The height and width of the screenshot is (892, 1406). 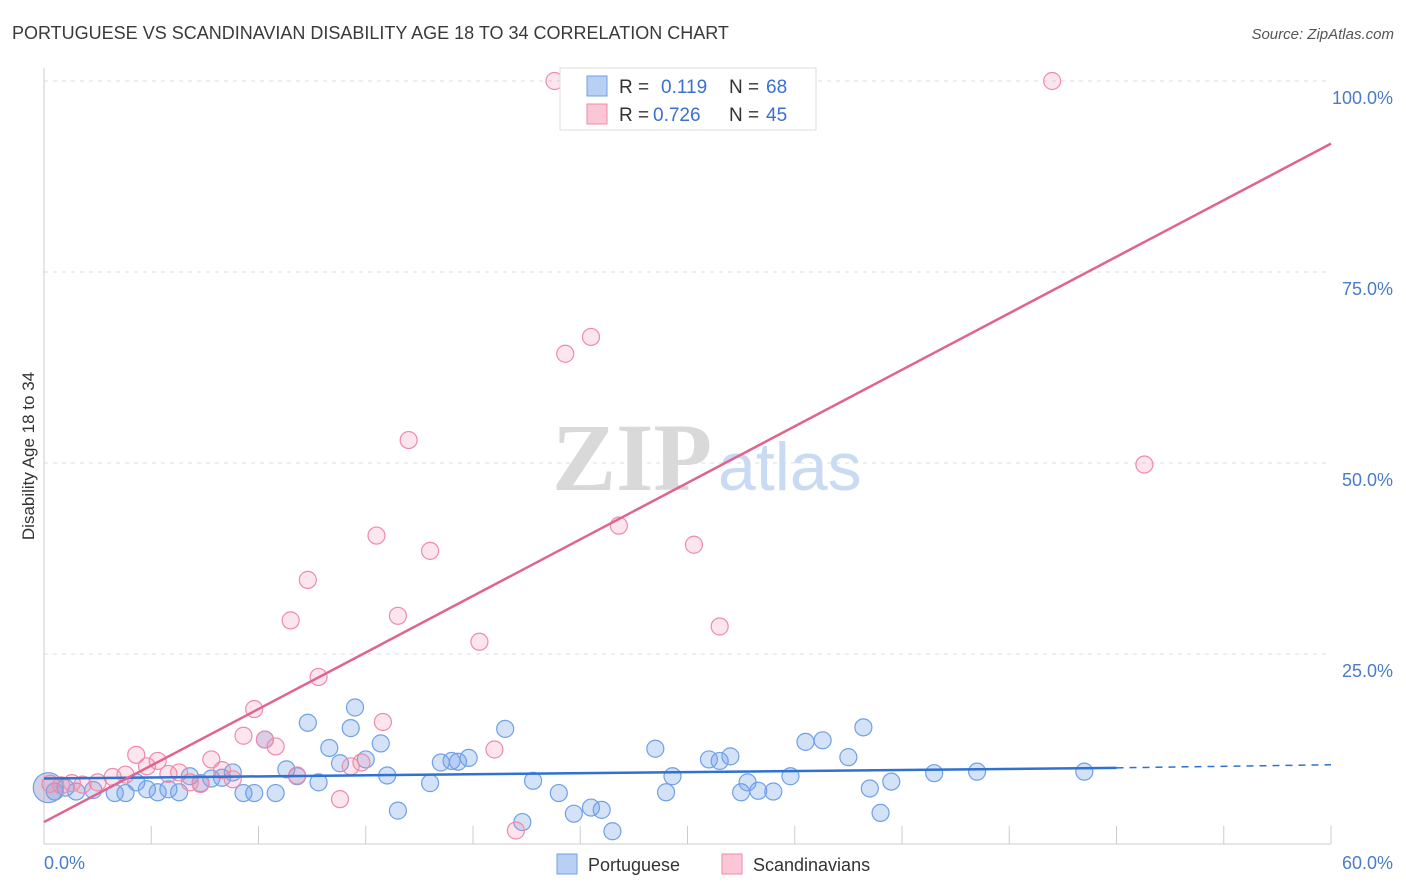 What do you see at coordinates (776, 115) in the screenshot?
I see `legend-n-value-scandinavians: 45` at bounding box center [776, 115].